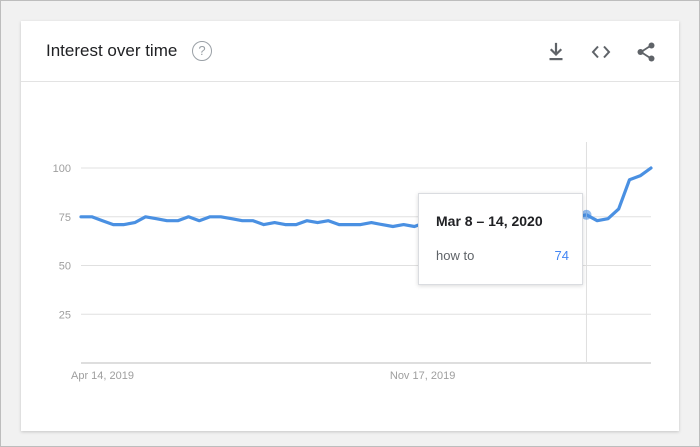 The width and height of the screenshot is (700, 447). What do you see at coordinates (586, 214) in the screenshot?
I see `hover-point` at bounding box center [586, 214].